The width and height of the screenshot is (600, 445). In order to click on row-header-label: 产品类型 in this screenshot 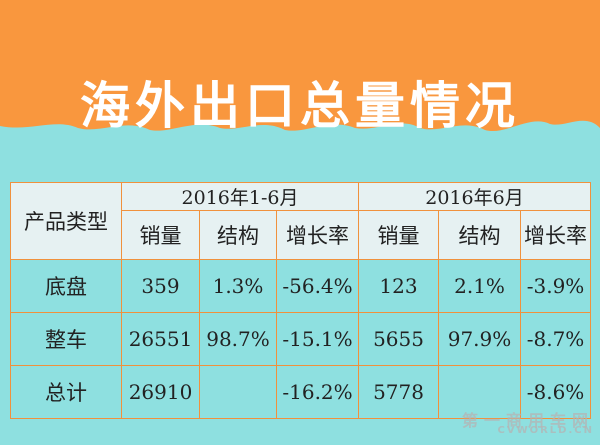, I will do `click(66, 221)`.